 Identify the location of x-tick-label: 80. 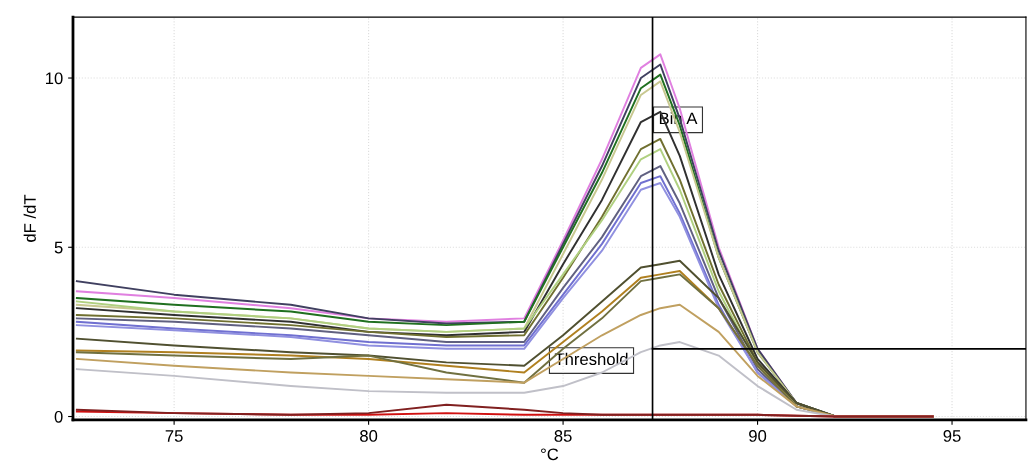
(369, 436).